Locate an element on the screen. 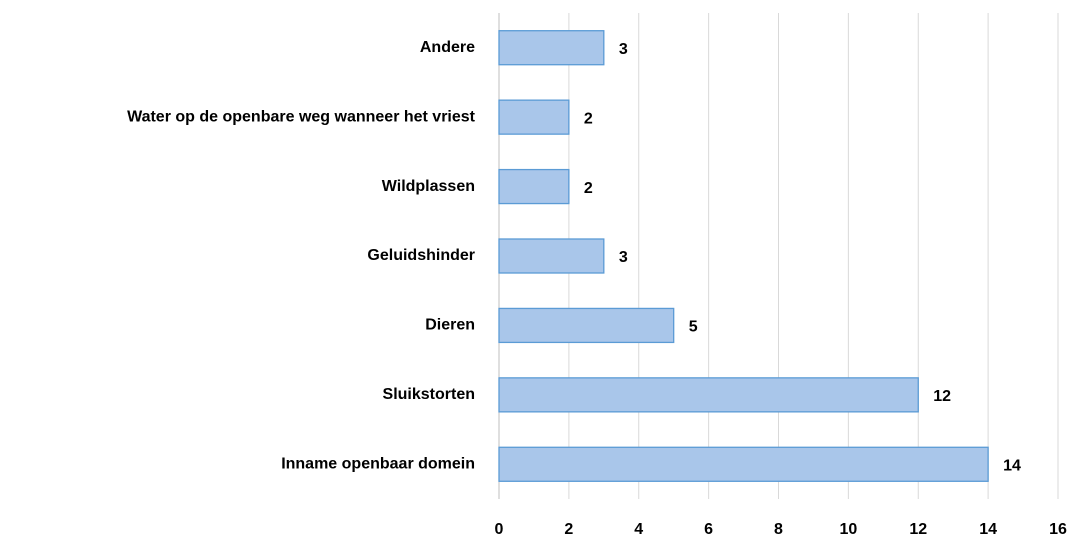  y-tick-label: Wildplassen is located at coordinates (428, 186).